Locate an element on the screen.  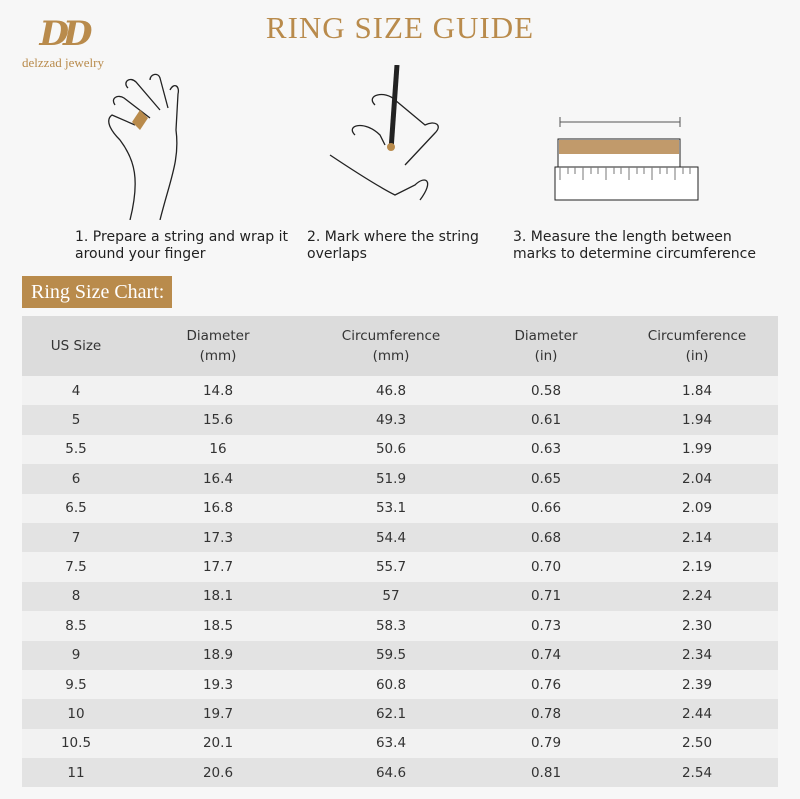
step-2-text: 2. Mark where the string overlaps is located at coordinates (393, 245).